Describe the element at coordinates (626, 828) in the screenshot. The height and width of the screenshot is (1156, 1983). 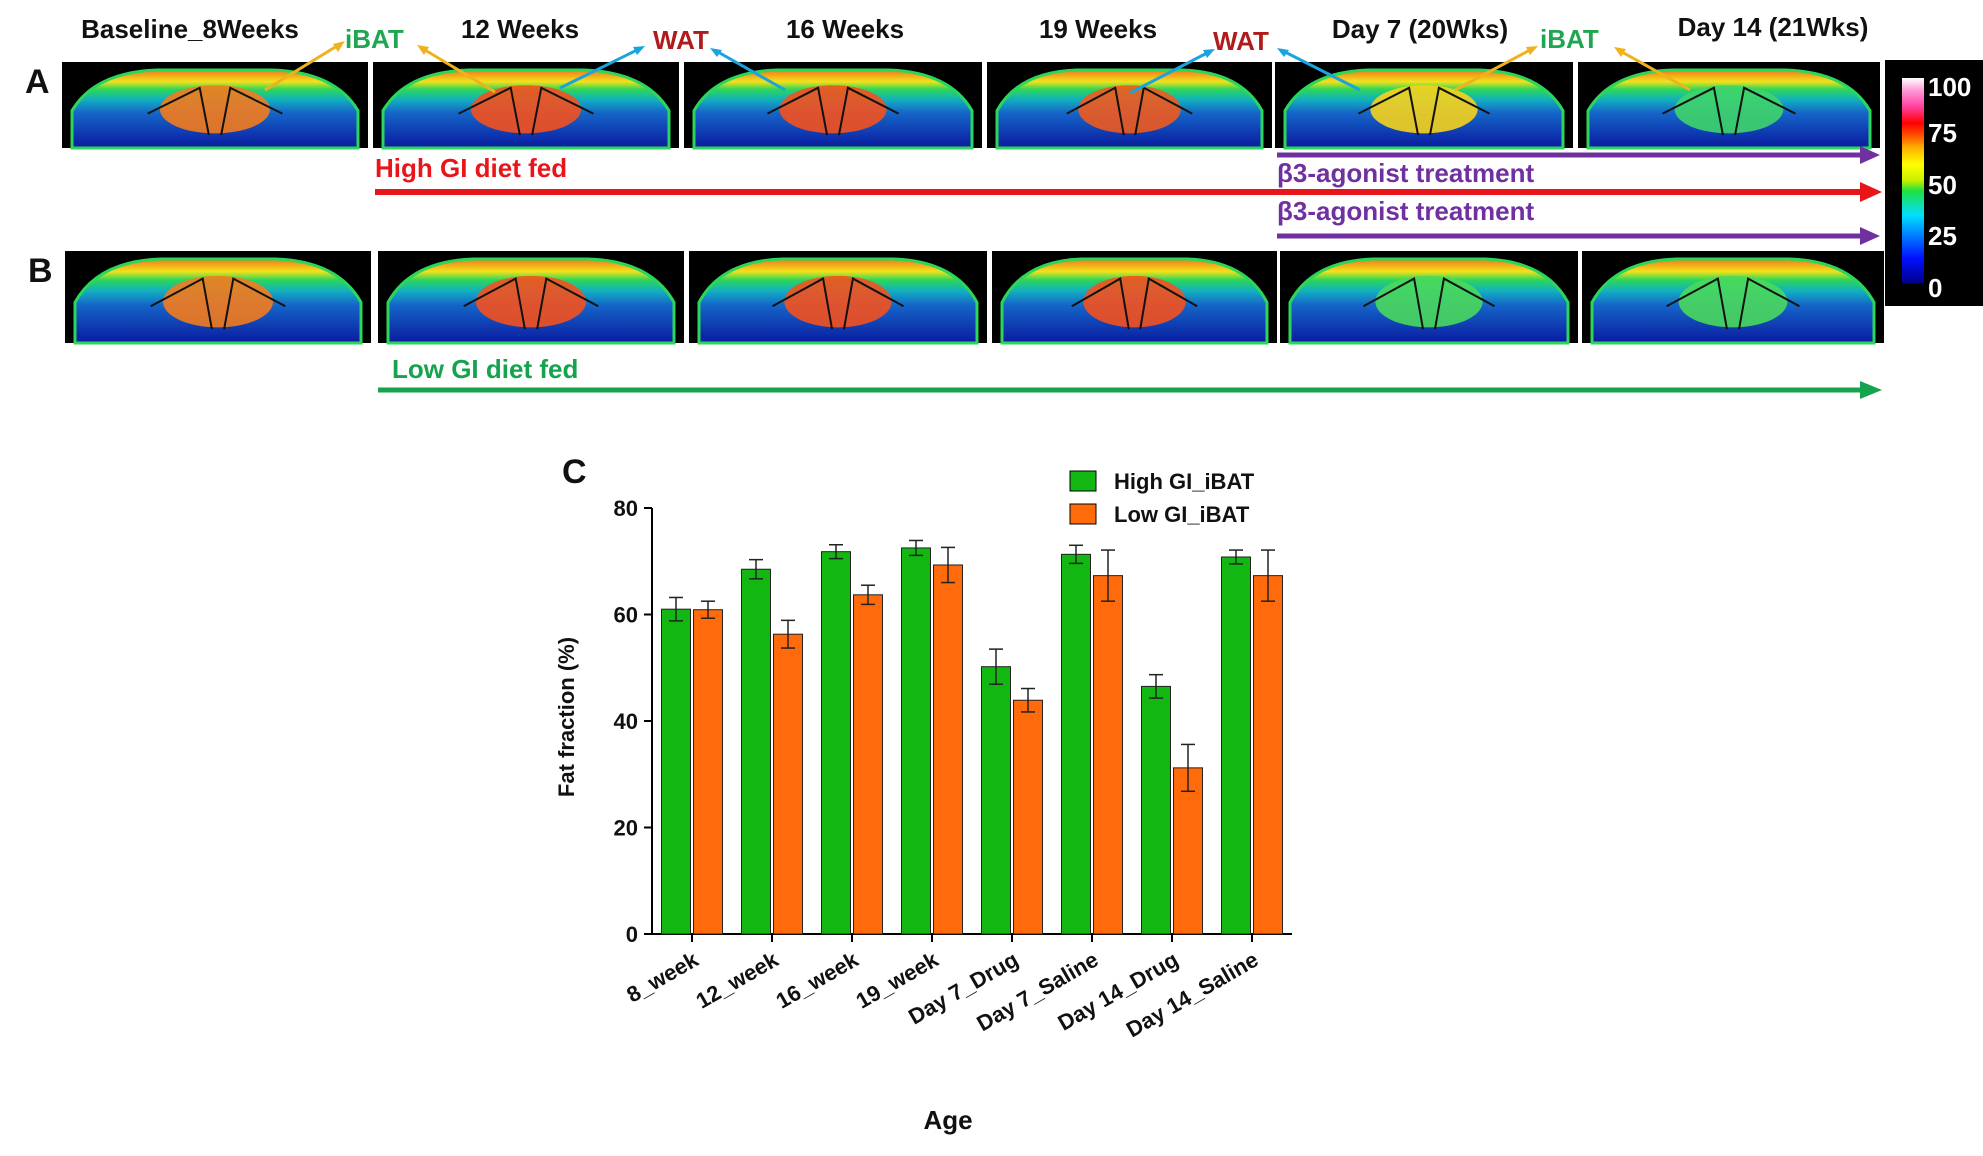
I see `y-tick-label: 20` at that location.